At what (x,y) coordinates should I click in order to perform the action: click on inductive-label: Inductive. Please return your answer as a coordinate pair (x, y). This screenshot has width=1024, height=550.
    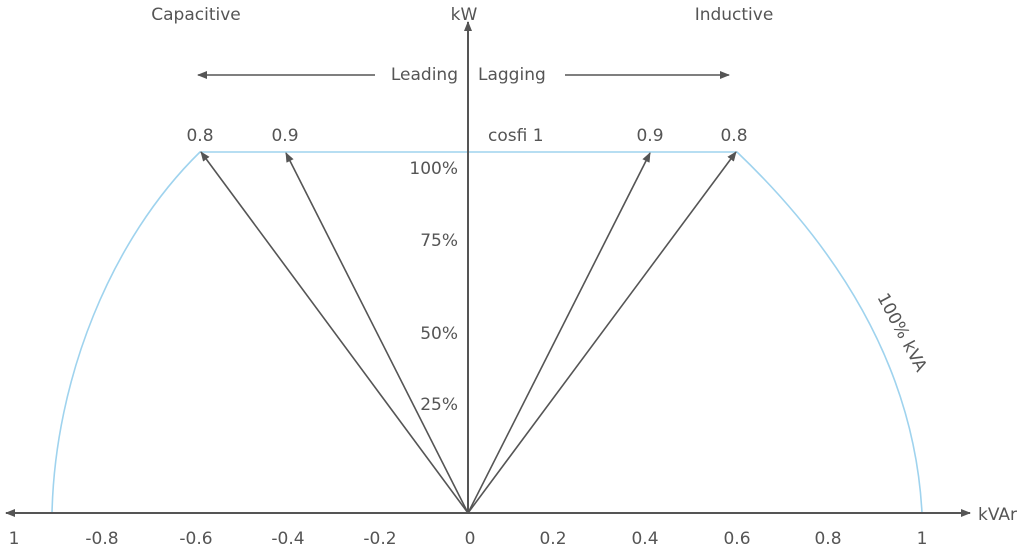
    Looking at the image, I should click on (734, 15).